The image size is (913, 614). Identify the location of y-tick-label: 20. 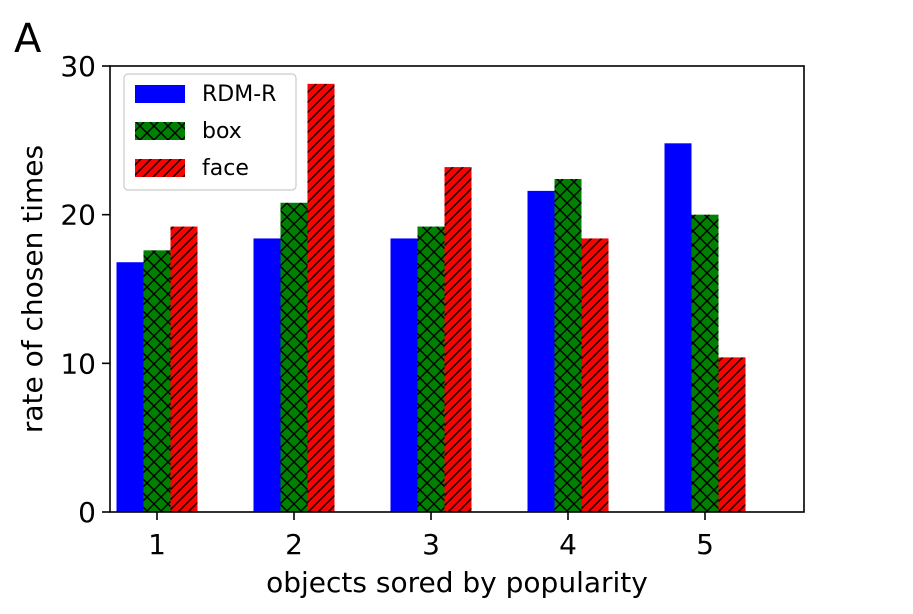
(78, 215).